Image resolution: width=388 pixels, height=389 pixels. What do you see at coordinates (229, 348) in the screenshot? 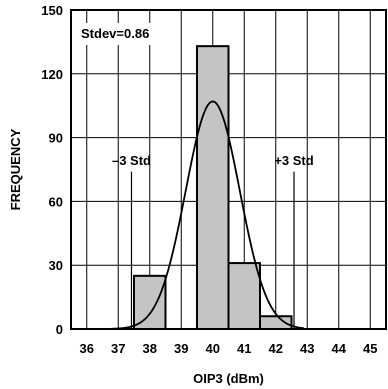
I see `x-tick-labels: 36 37 38 39 40 41 42 43 44 45` at bounding box center [229, 348].